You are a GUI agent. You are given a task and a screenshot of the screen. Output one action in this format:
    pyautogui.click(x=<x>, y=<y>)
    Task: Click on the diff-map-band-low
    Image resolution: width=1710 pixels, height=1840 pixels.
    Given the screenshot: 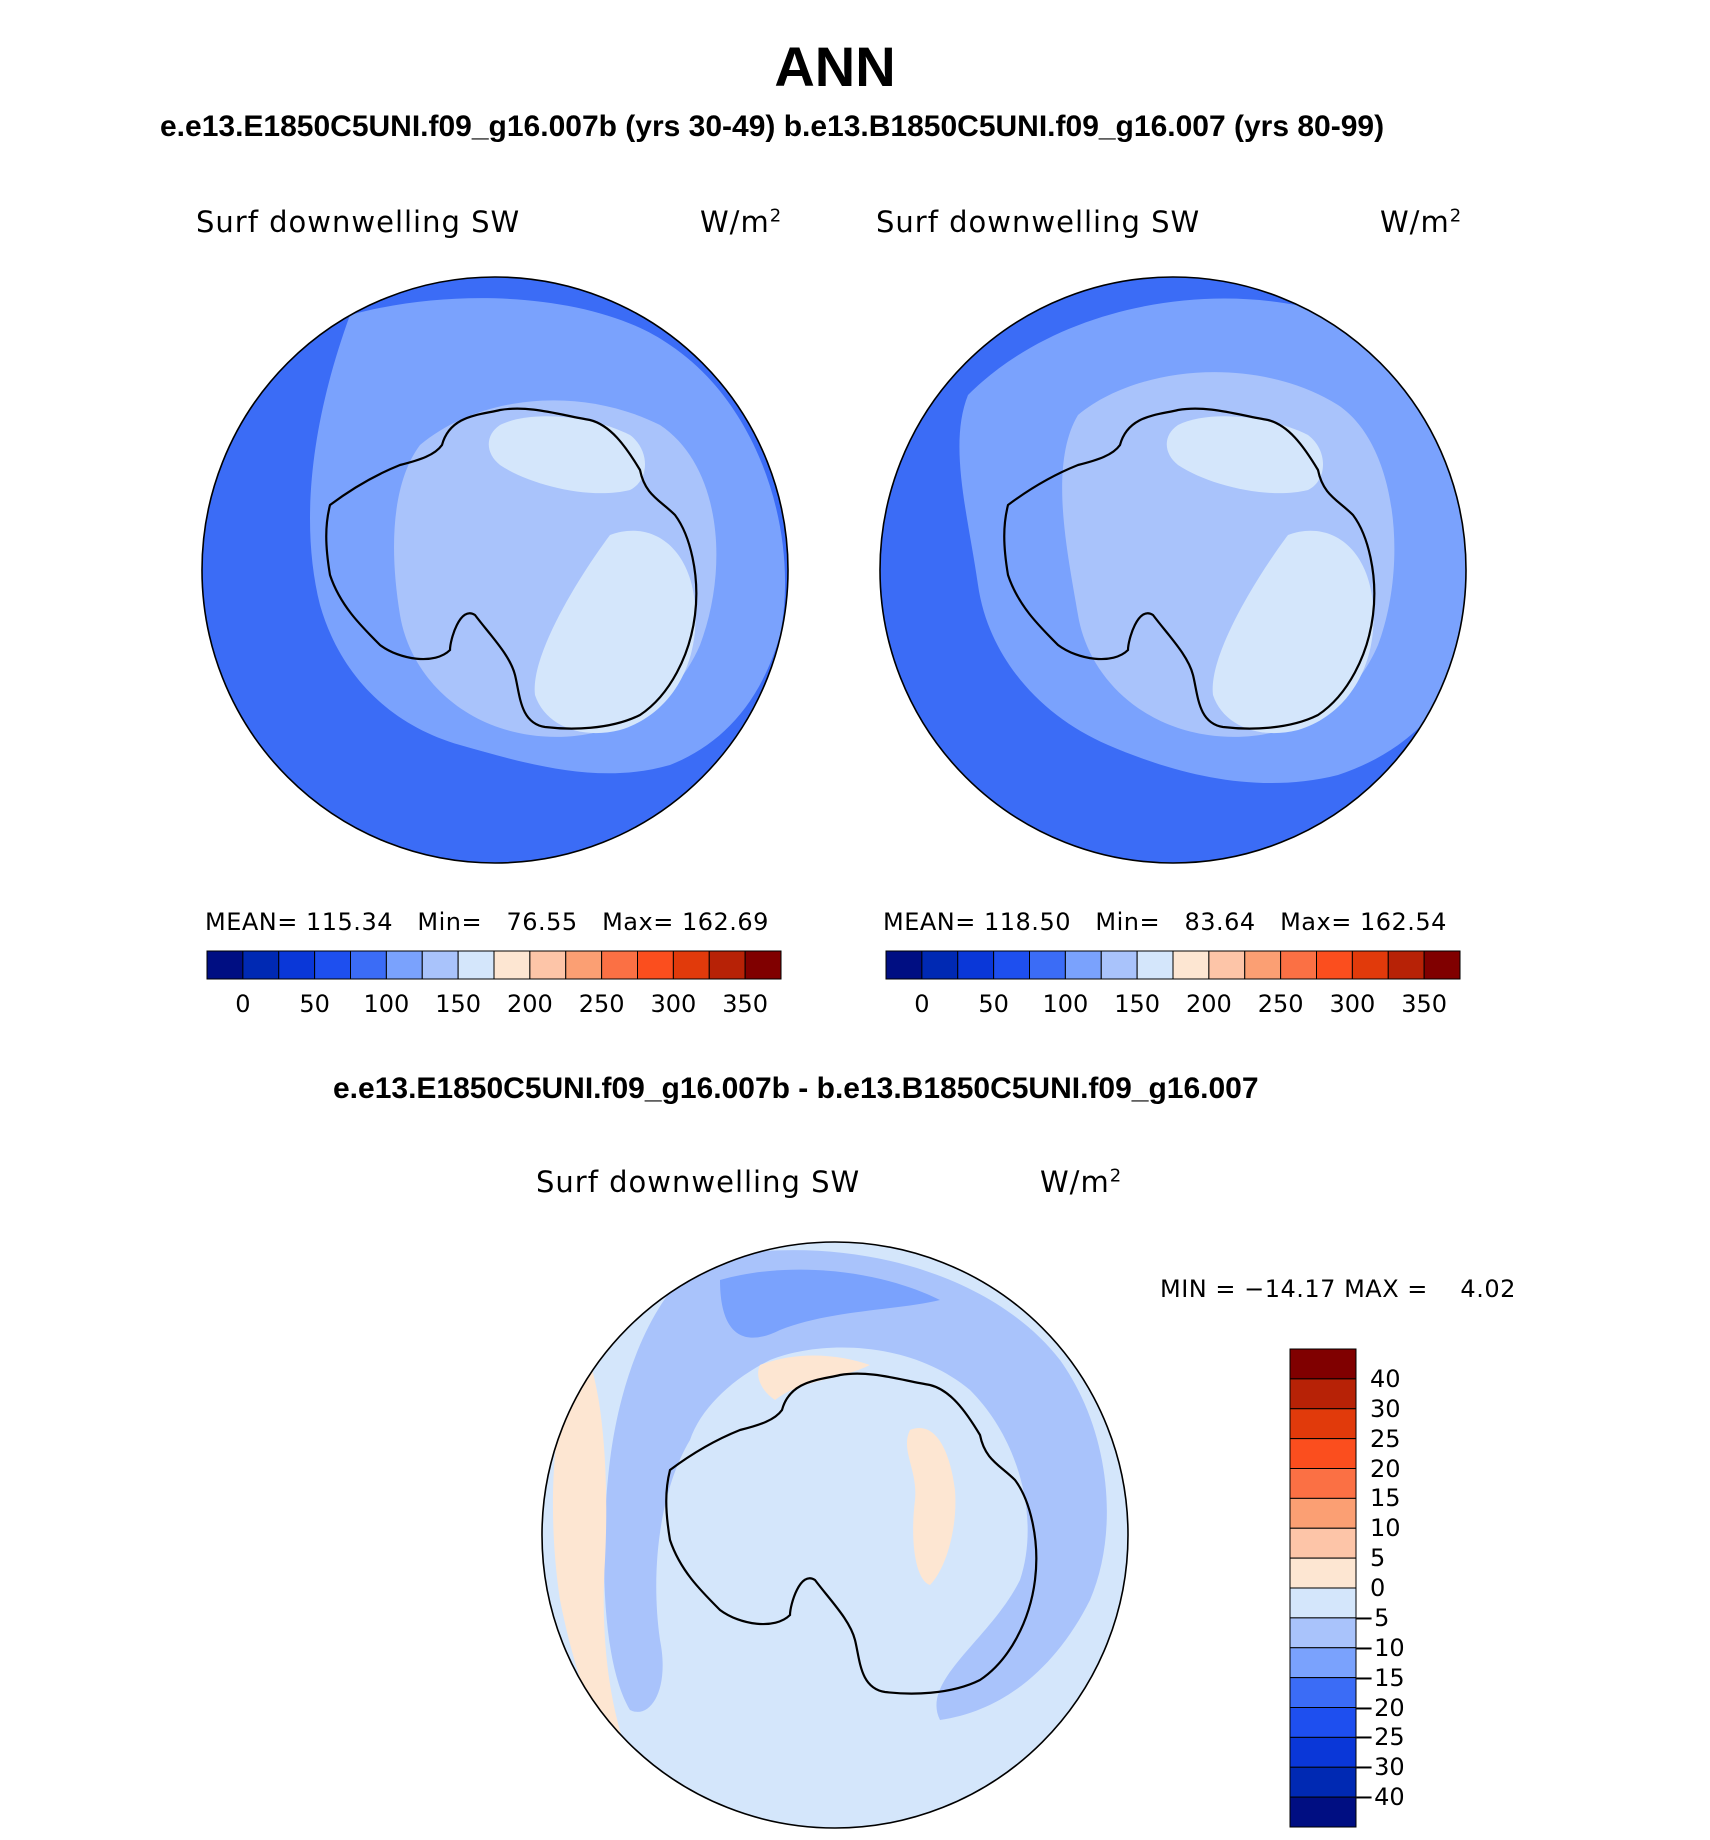 What is the action you would take?
    pyautogui.click(x=855, y=1485)
    